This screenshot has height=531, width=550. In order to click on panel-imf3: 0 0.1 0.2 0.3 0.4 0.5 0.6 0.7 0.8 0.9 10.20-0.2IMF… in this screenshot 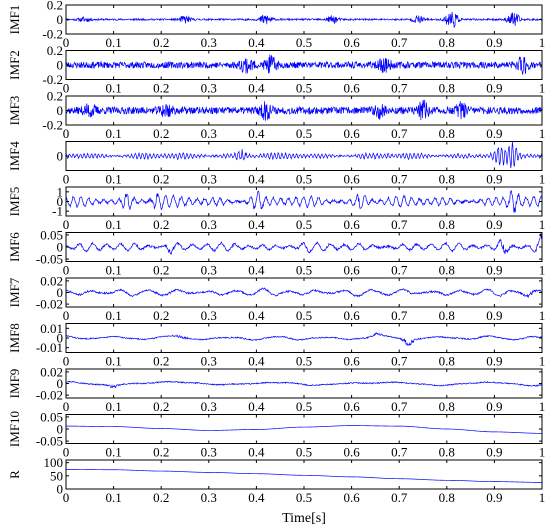, I will do `click(276, 115)`.